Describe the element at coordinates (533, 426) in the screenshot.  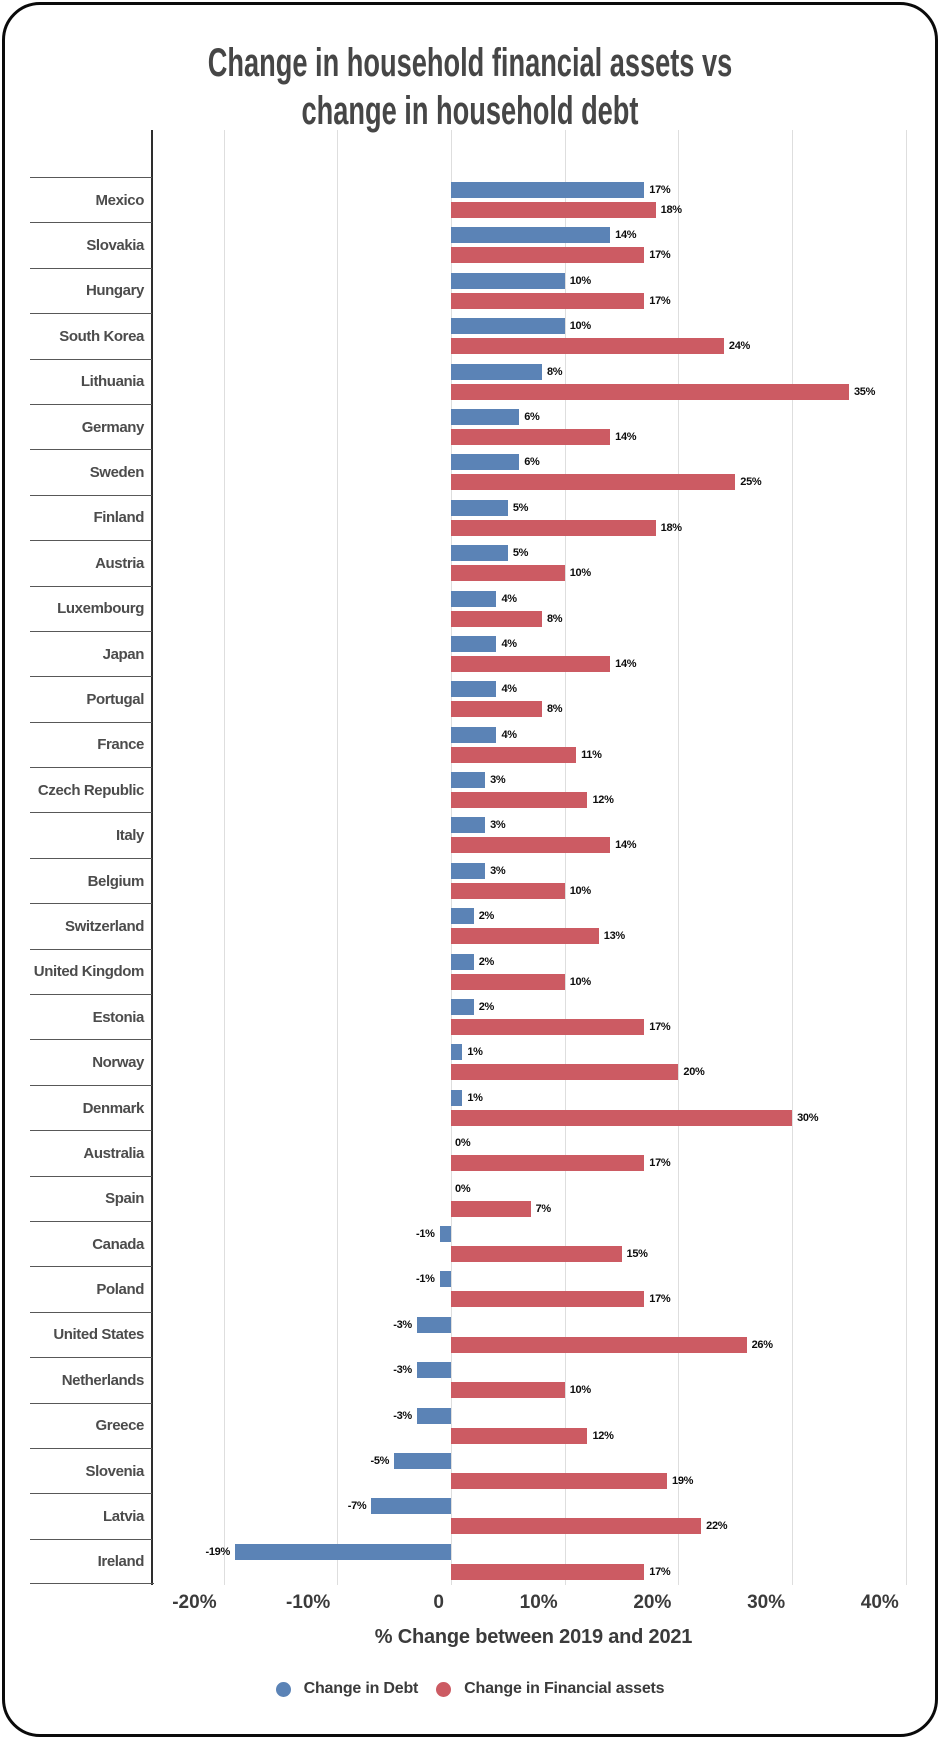
I see `bars-cell: 6% 14%` at that location.